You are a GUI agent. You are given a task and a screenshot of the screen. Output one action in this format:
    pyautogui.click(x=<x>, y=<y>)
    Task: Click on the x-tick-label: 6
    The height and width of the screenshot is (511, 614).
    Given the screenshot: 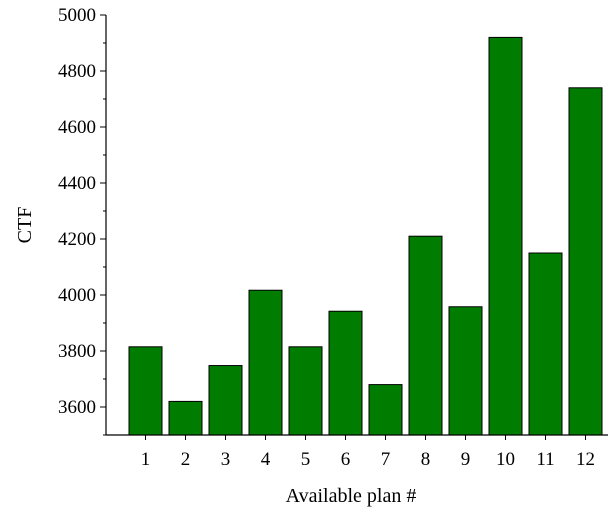 What is the action you would take?
    pyautogui.click(x=346, y=459)
    